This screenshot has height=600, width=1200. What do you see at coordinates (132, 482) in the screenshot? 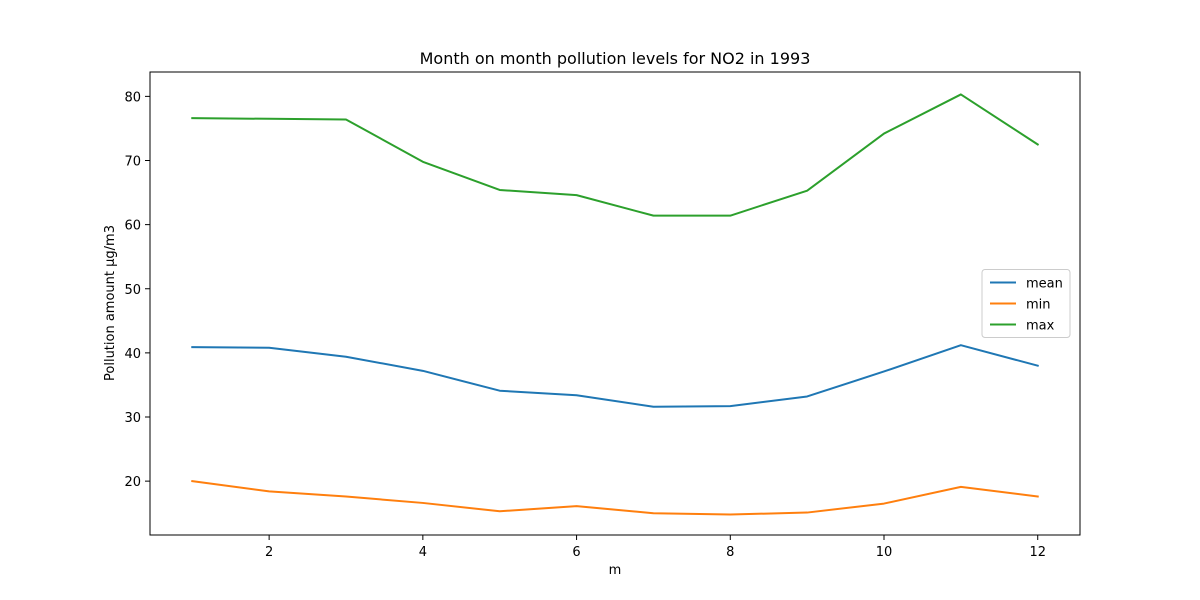
I see `y-tick-label: 20` at bounding box center [132, 482].